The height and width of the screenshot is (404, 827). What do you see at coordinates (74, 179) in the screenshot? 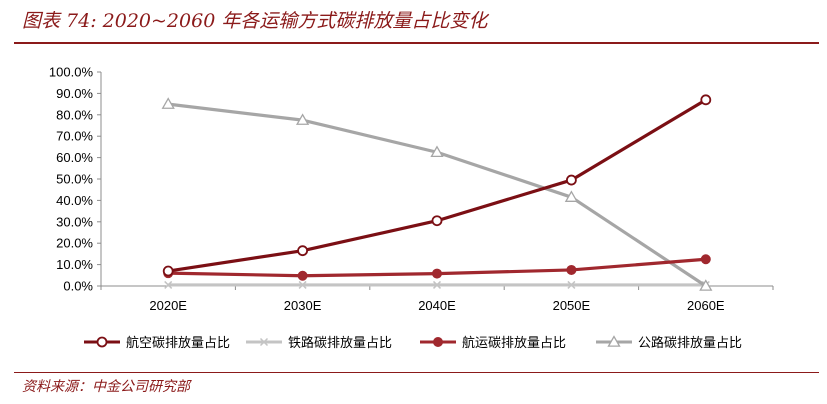
I see `y-tick-label: 50.0%` at bounding box center [74, 179].